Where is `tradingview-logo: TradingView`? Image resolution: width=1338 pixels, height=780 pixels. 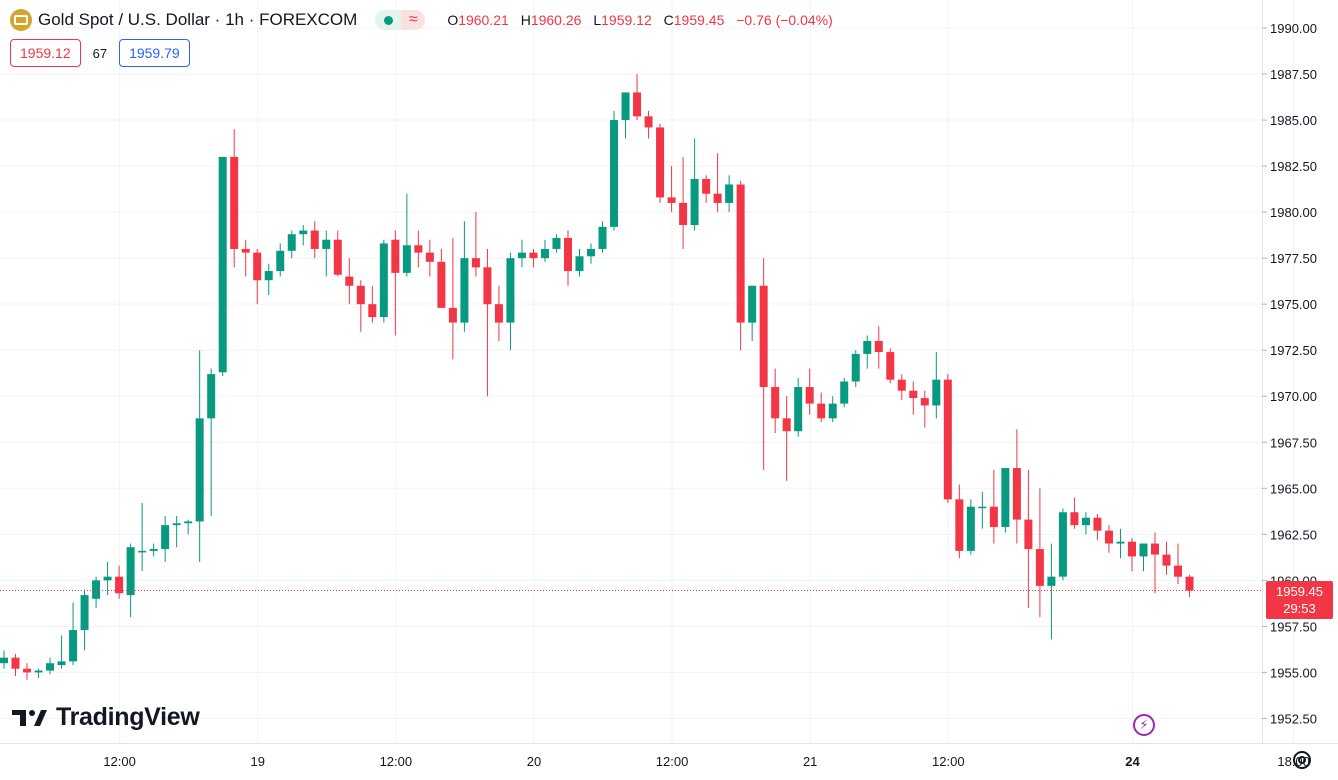
tradingview-logo: TradingView is located at coordinates (106, 717).